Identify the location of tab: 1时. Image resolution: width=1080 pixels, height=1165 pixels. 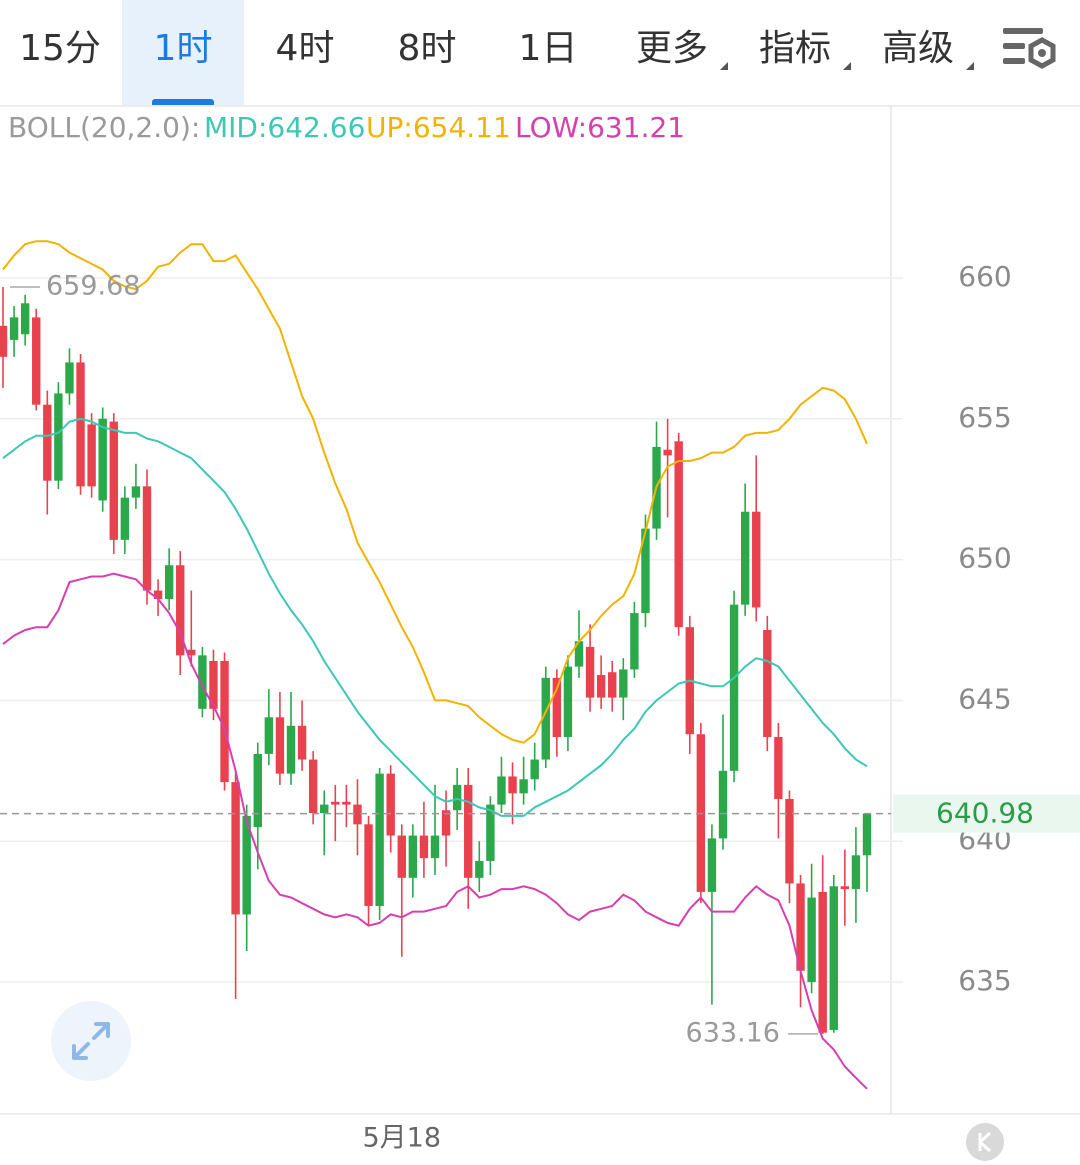
(183, 48).